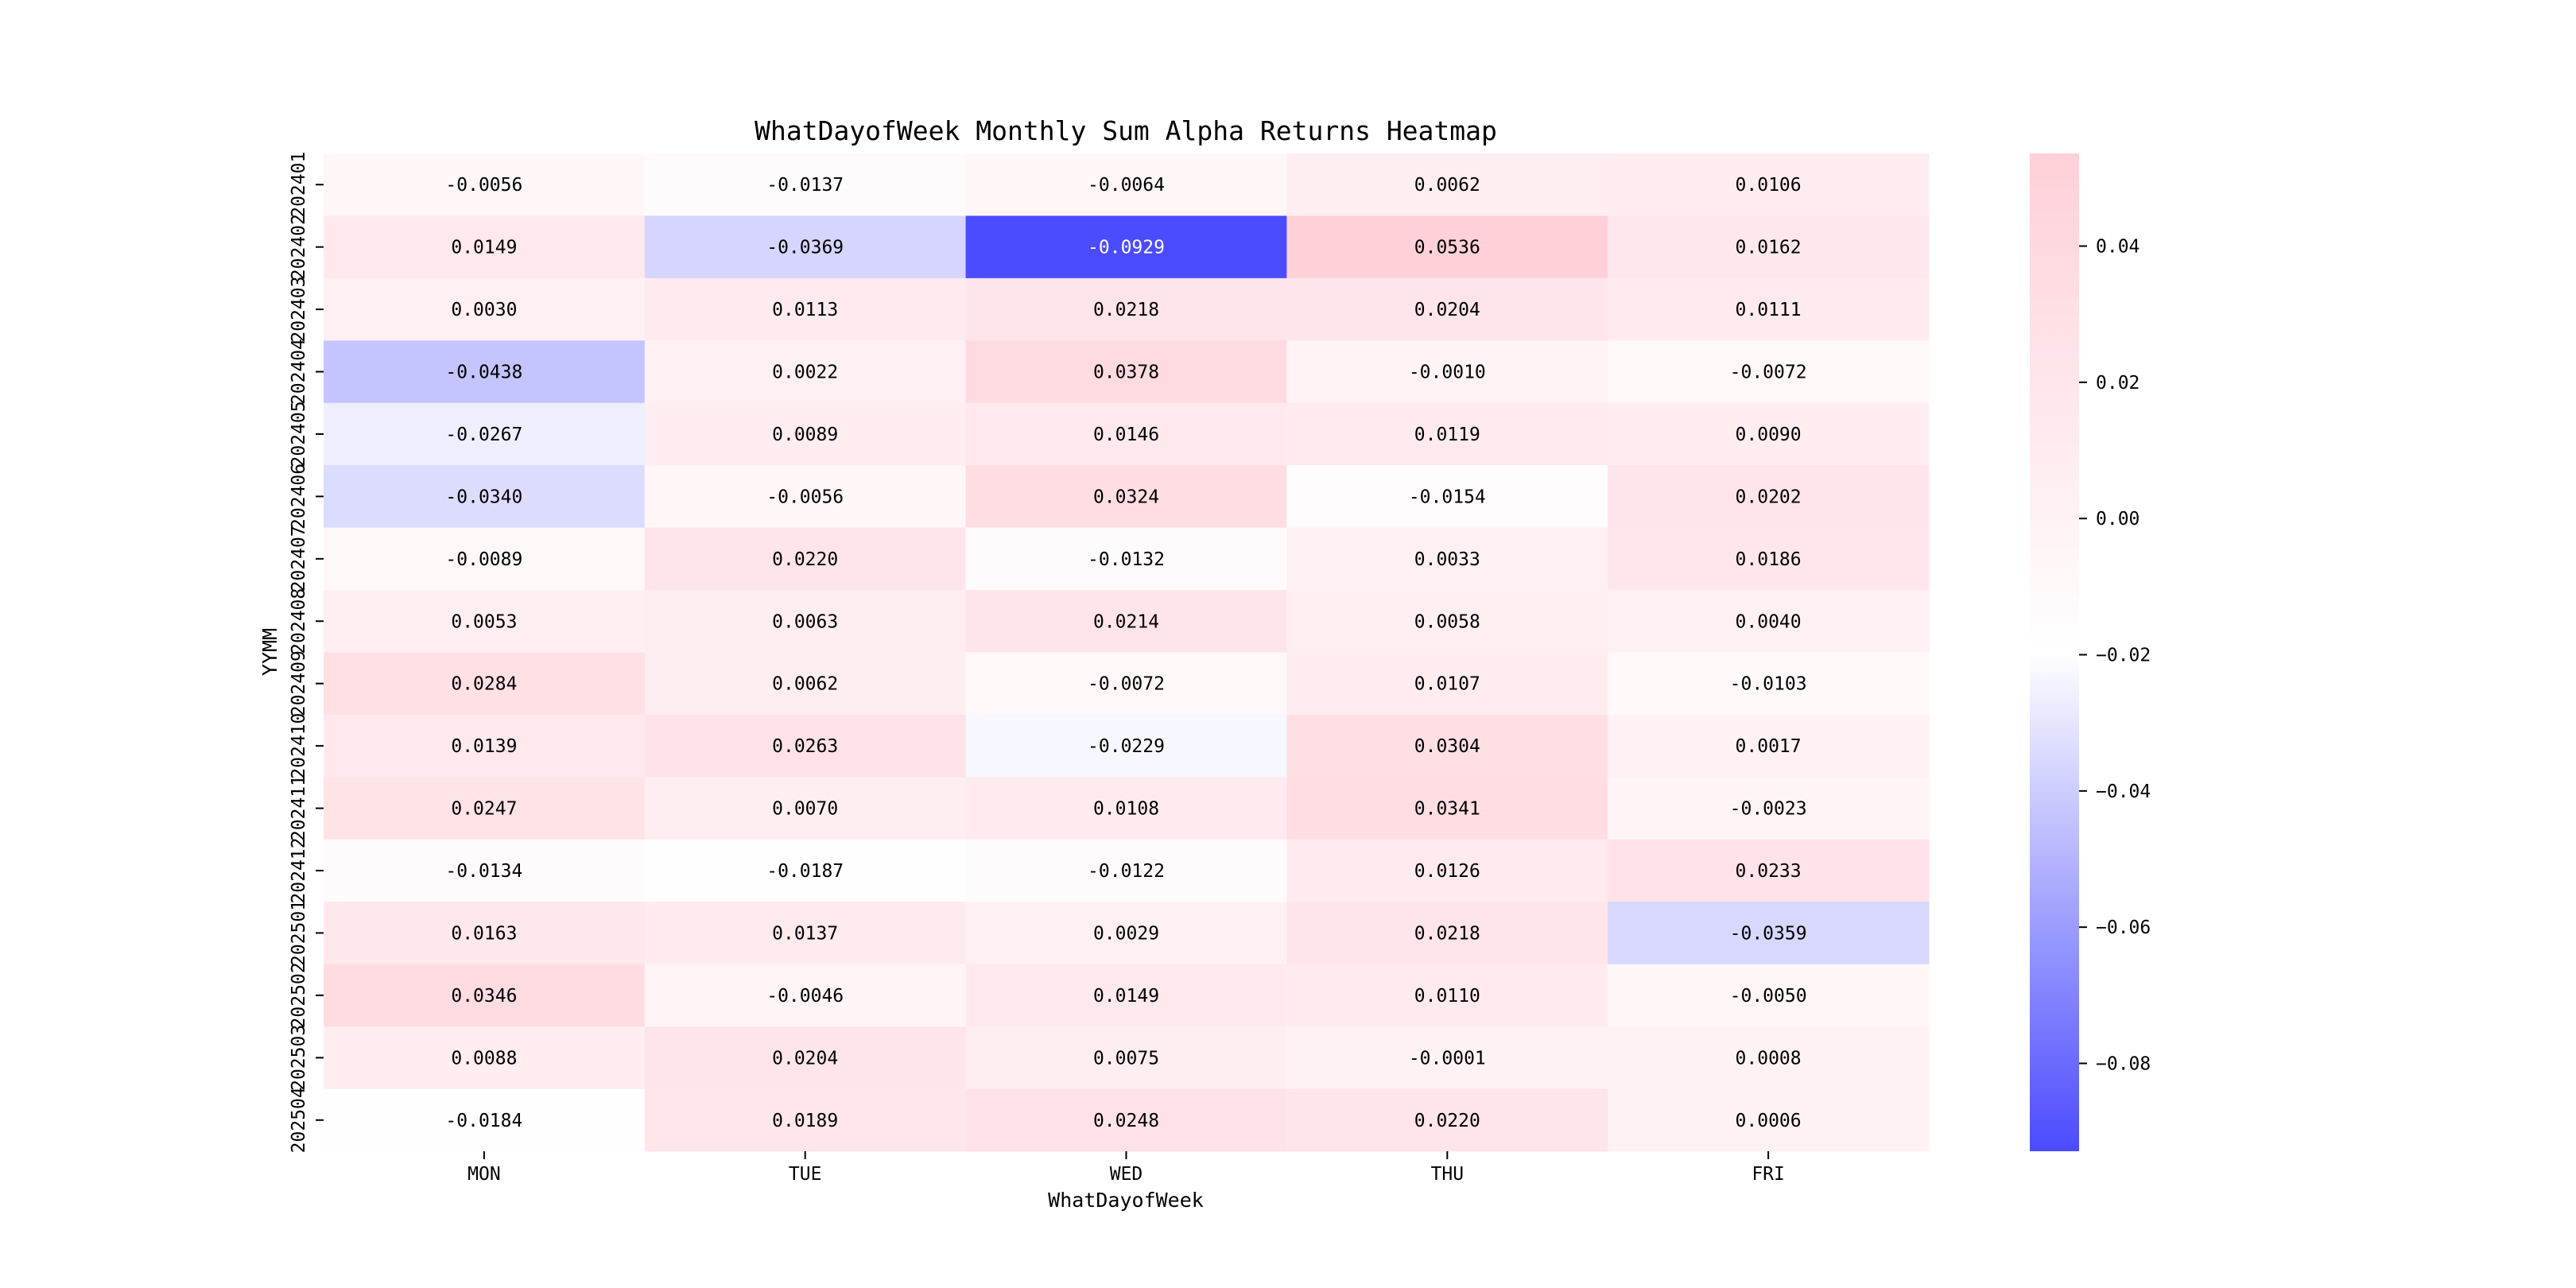 The image size is (2576, 1288). What do you see at coordinates (1126, 373) in the screenshot?
I see `cell-value-label: 0.0378` at bounding box center [1126, 373].